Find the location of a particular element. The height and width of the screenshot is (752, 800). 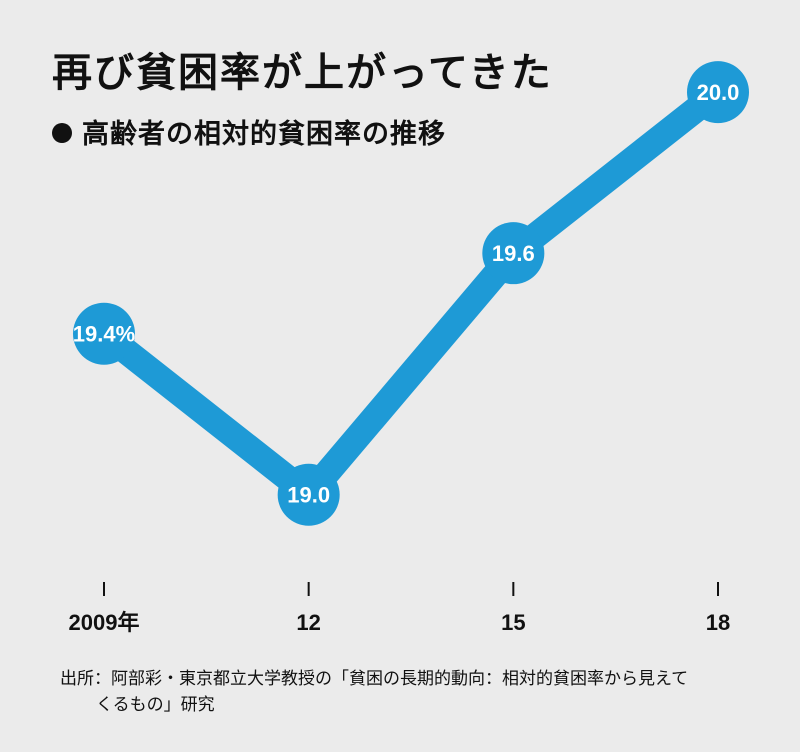

bullet-icon is located at coordinates (62, 133).